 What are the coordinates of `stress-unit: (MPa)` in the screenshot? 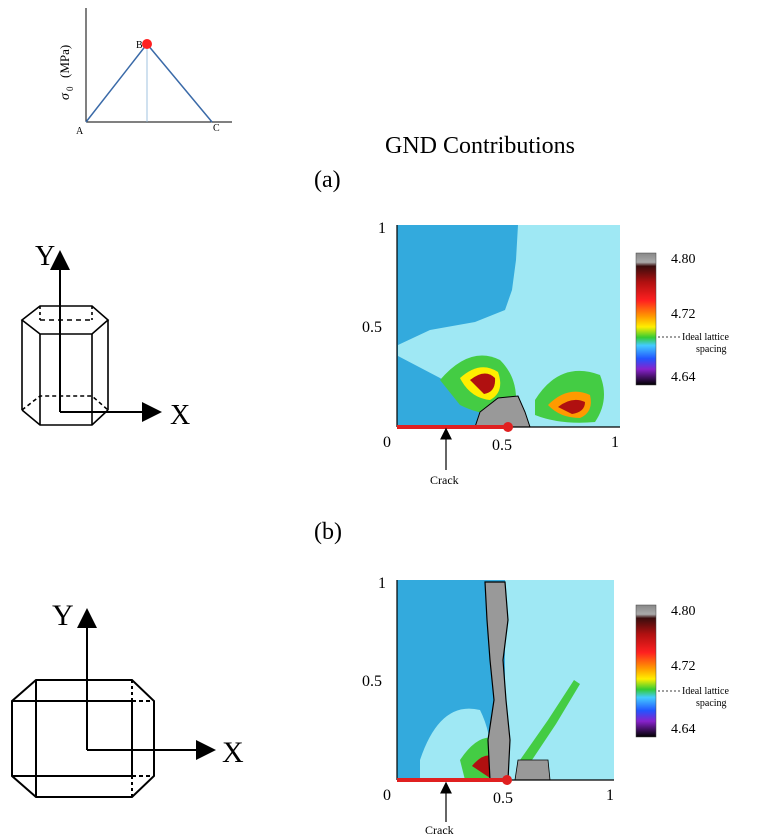 It's located at (64, 61).